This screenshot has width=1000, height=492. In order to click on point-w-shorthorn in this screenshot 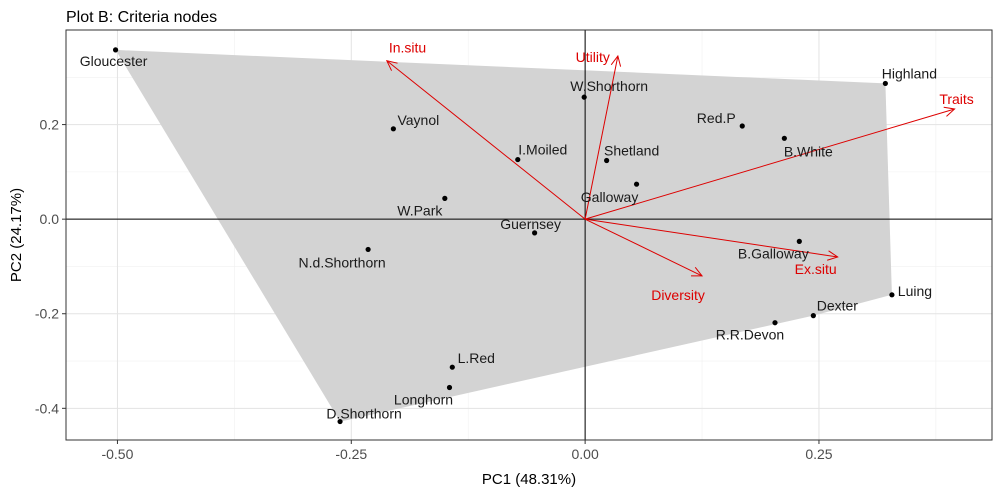, I will do `click(584, 97)`.